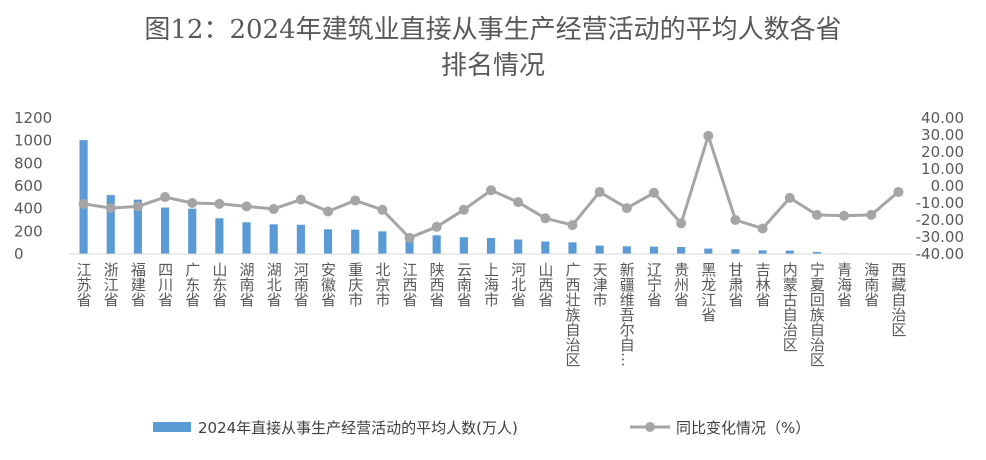 This screenshot has width=986, height=460. Describe the element at coordinates (743, 428) in the screenshot. I see `legend-line-label: 同比变化情况（%）` at that location.